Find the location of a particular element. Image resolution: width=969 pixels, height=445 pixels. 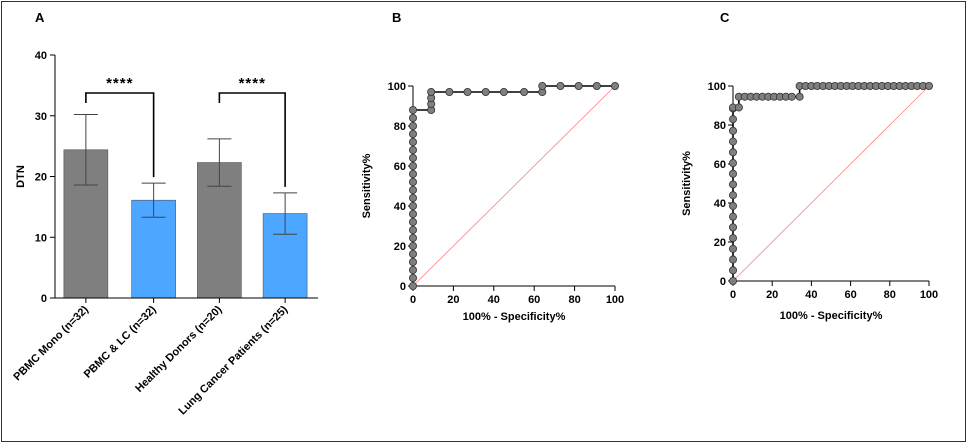

y-tick-label: 80 is located at coordinates (720, 126).